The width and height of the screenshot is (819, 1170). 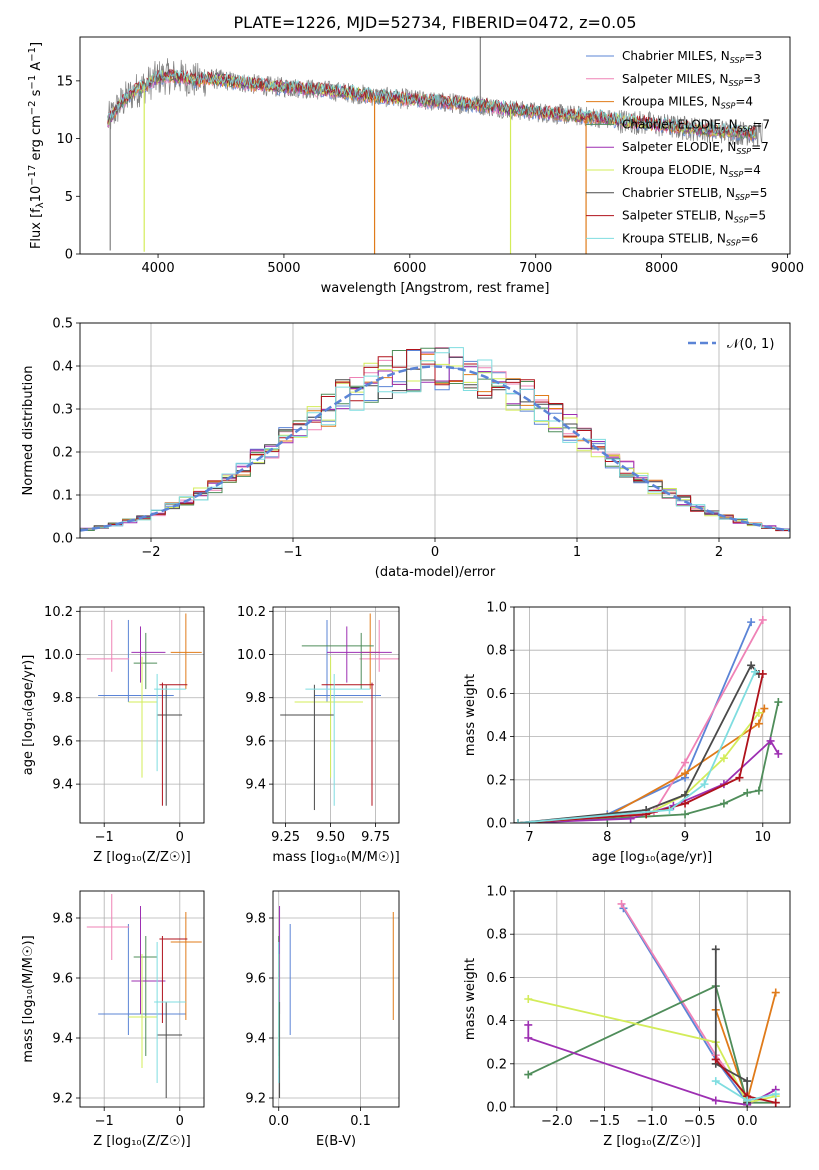 I want to click on x-tick-label: 0.1, so click(x=360, y=1121).